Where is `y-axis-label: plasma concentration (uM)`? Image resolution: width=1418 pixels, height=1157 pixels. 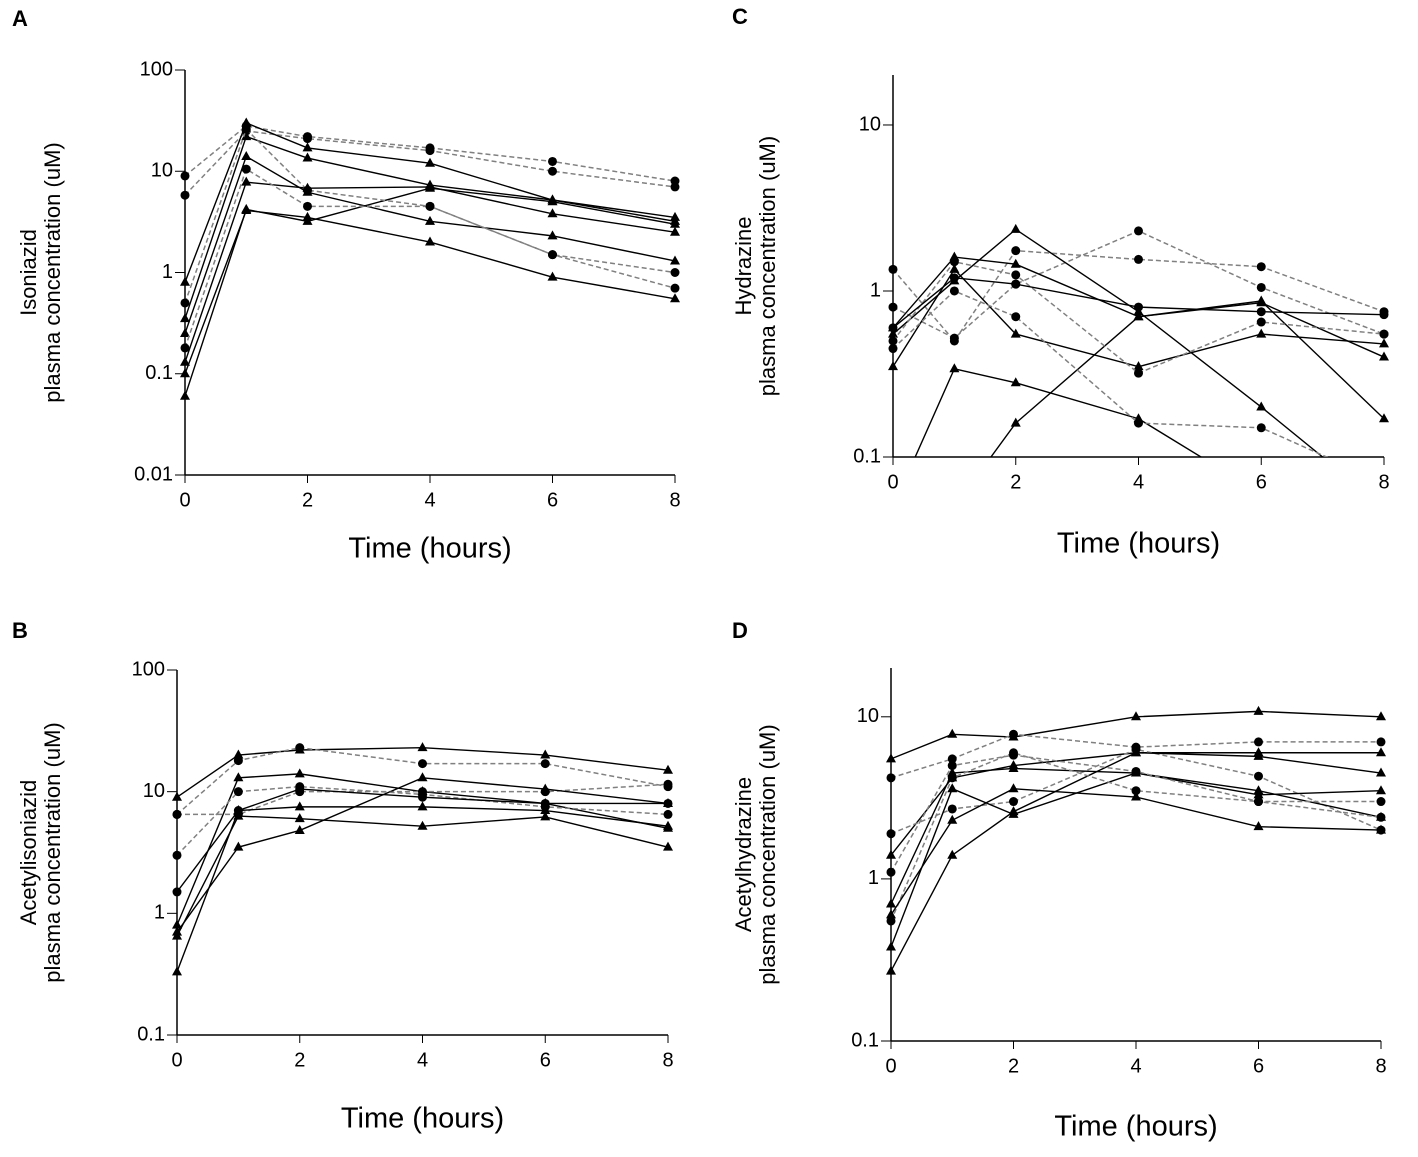
y-axis-label: plasma concentration (uM) is located at coordinates (767, 266).